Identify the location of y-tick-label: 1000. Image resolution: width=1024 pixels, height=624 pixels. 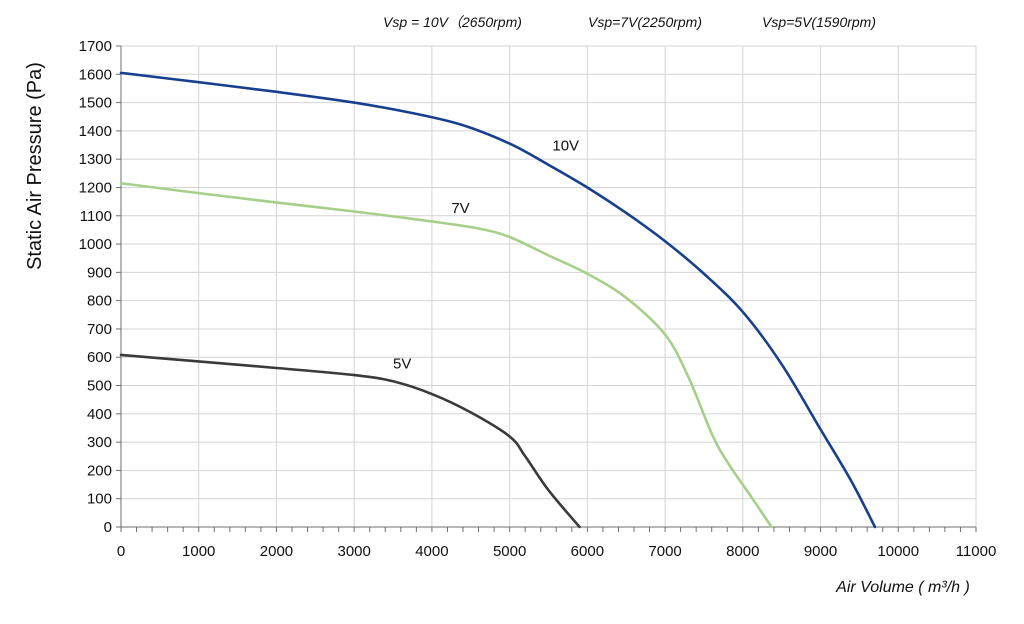
(95, 244).